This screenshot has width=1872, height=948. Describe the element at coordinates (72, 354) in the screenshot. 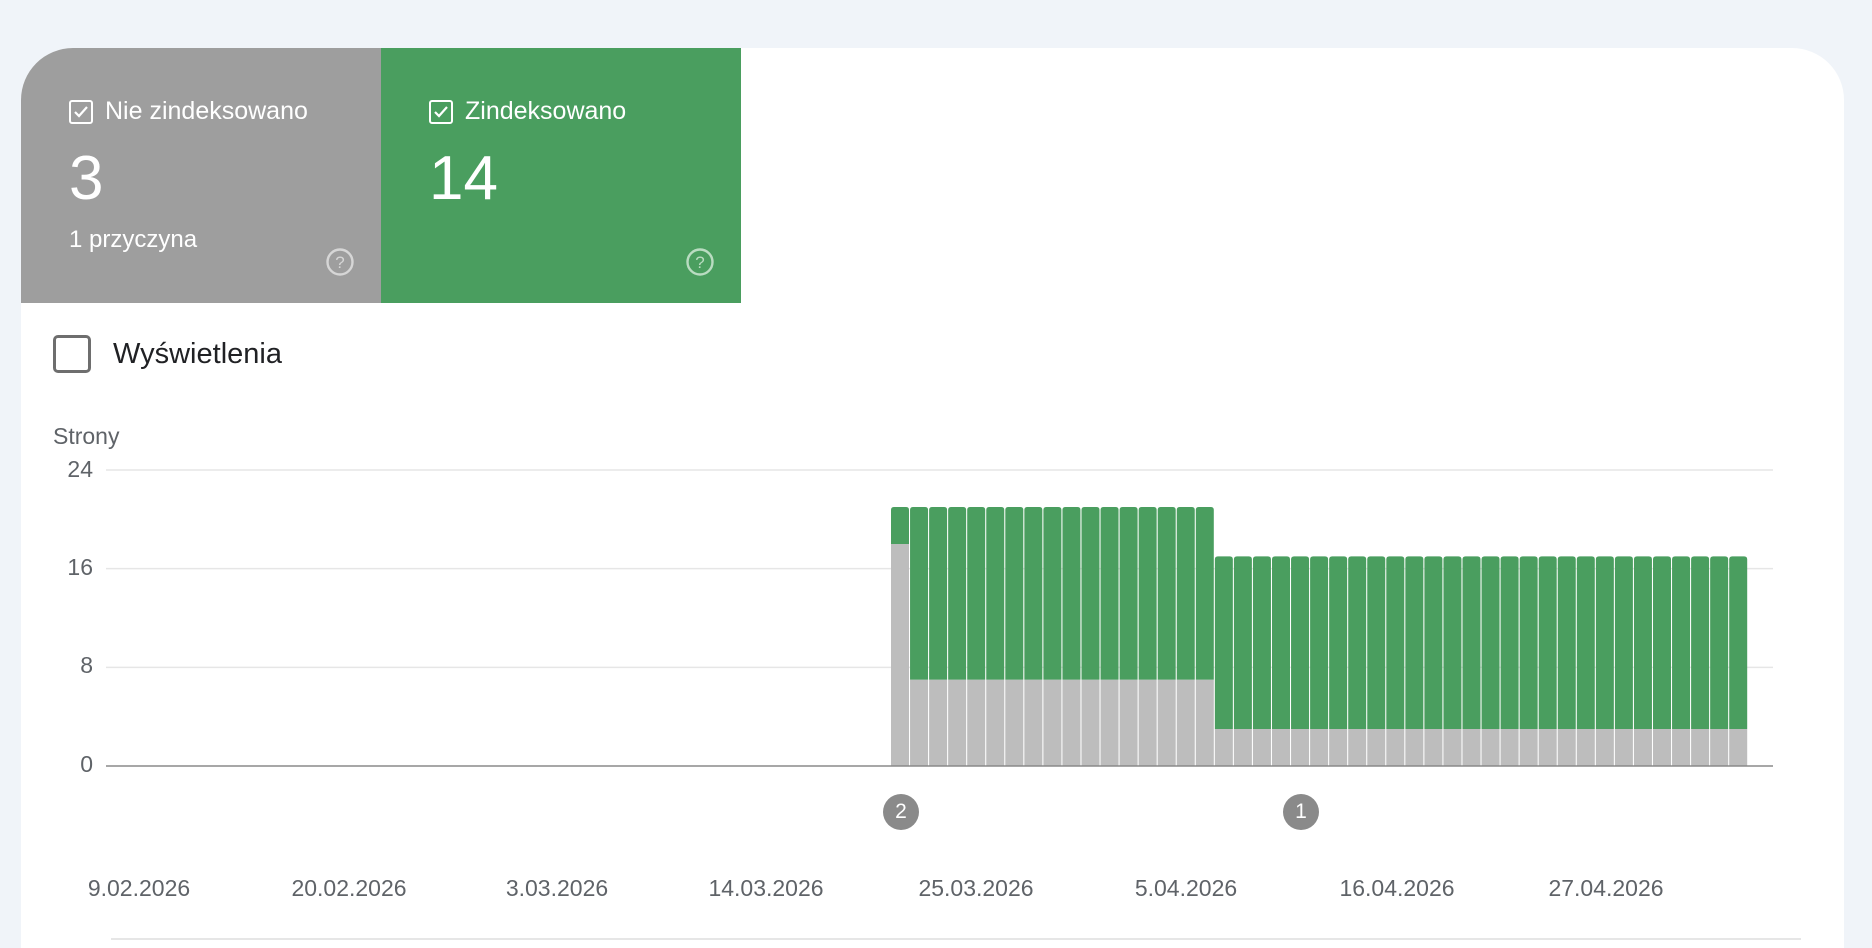

I see `checkbox-unchecked-icon` at that location.